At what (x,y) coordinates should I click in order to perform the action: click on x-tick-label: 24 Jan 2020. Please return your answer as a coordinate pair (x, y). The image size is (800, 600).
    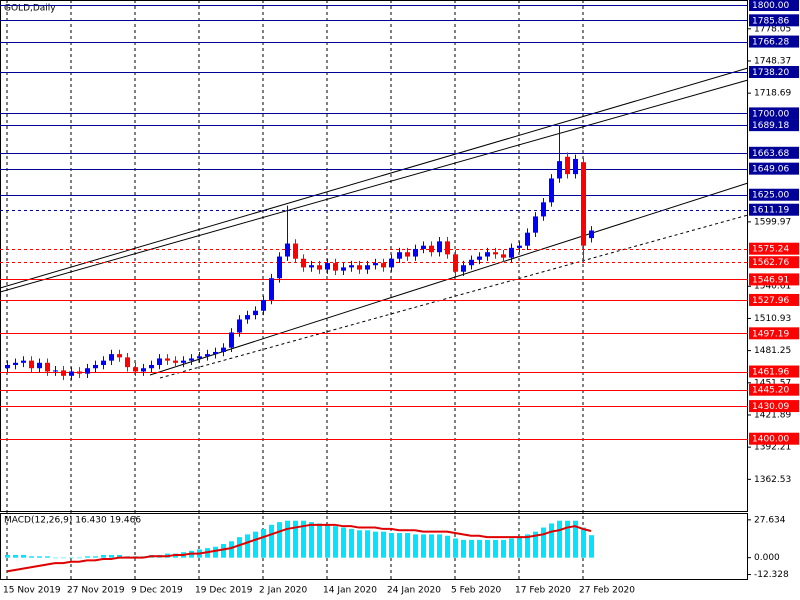
    Looking at the image, I should click on (414, 591).